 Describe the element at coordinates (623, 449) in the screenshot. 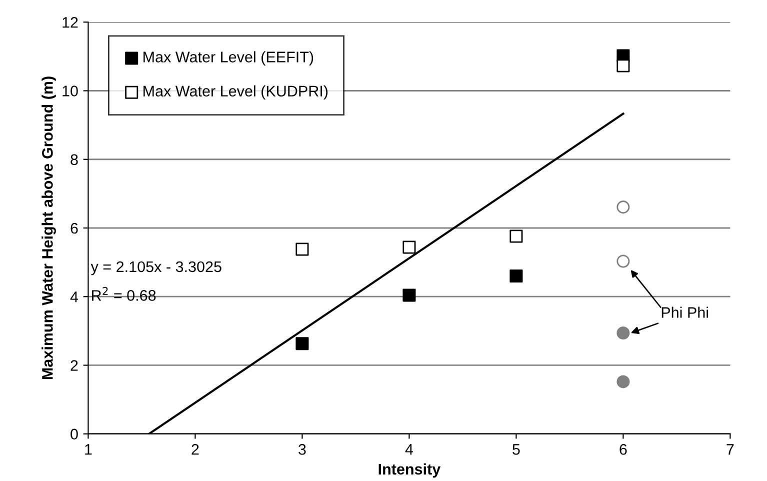

I see `x-tick-label: 6` at that location.